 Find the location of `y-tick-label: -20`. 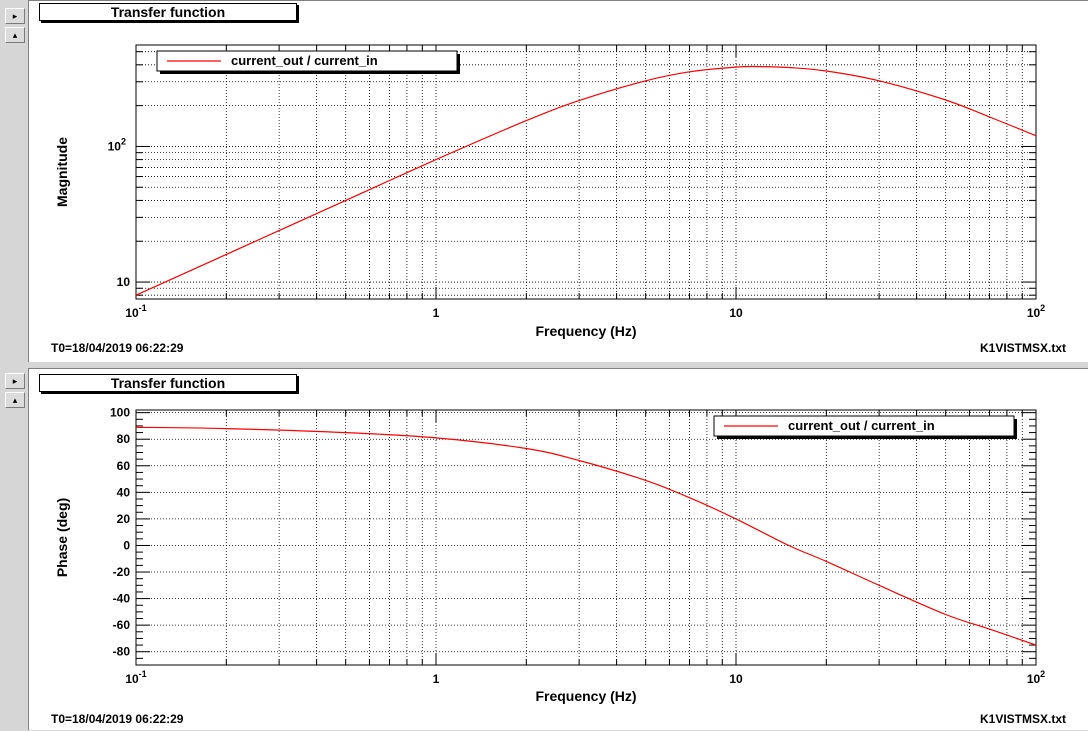

y-tick-label: -20 is located at coordinates (122, 572).